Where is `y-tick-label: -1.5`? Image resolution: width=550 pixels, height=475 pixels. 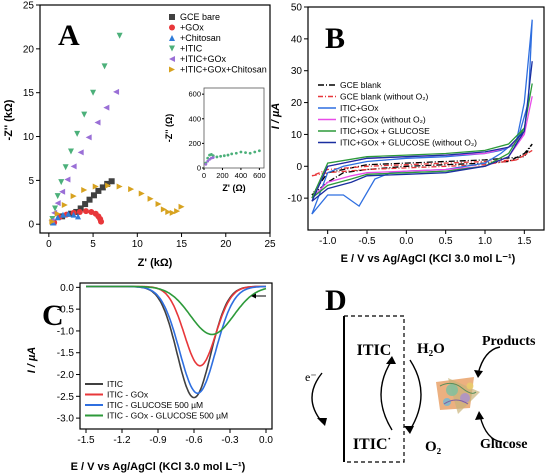 y-tick-label: -1.5 is located at coordinates (66, 353).